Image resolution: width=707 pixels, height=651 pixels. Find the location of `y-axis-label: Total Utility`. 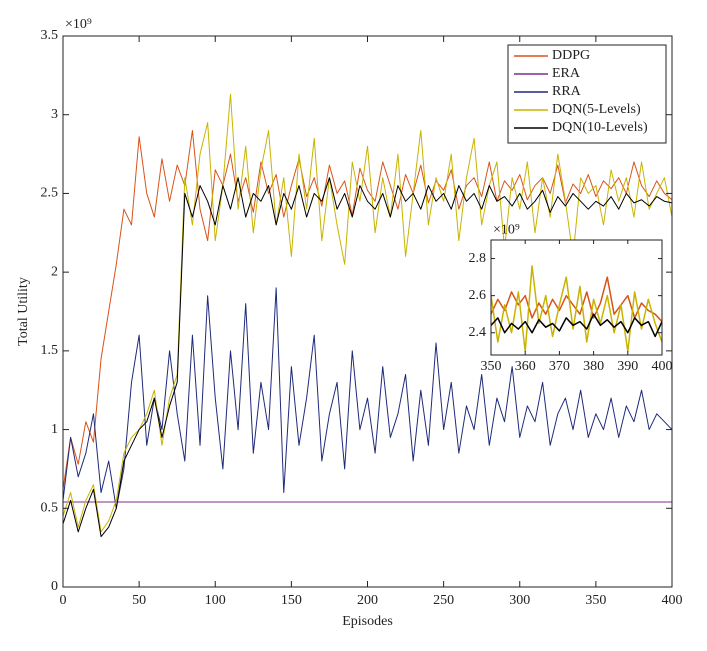

y-axis-label: Total Utility is located at coordinates (23, 311).